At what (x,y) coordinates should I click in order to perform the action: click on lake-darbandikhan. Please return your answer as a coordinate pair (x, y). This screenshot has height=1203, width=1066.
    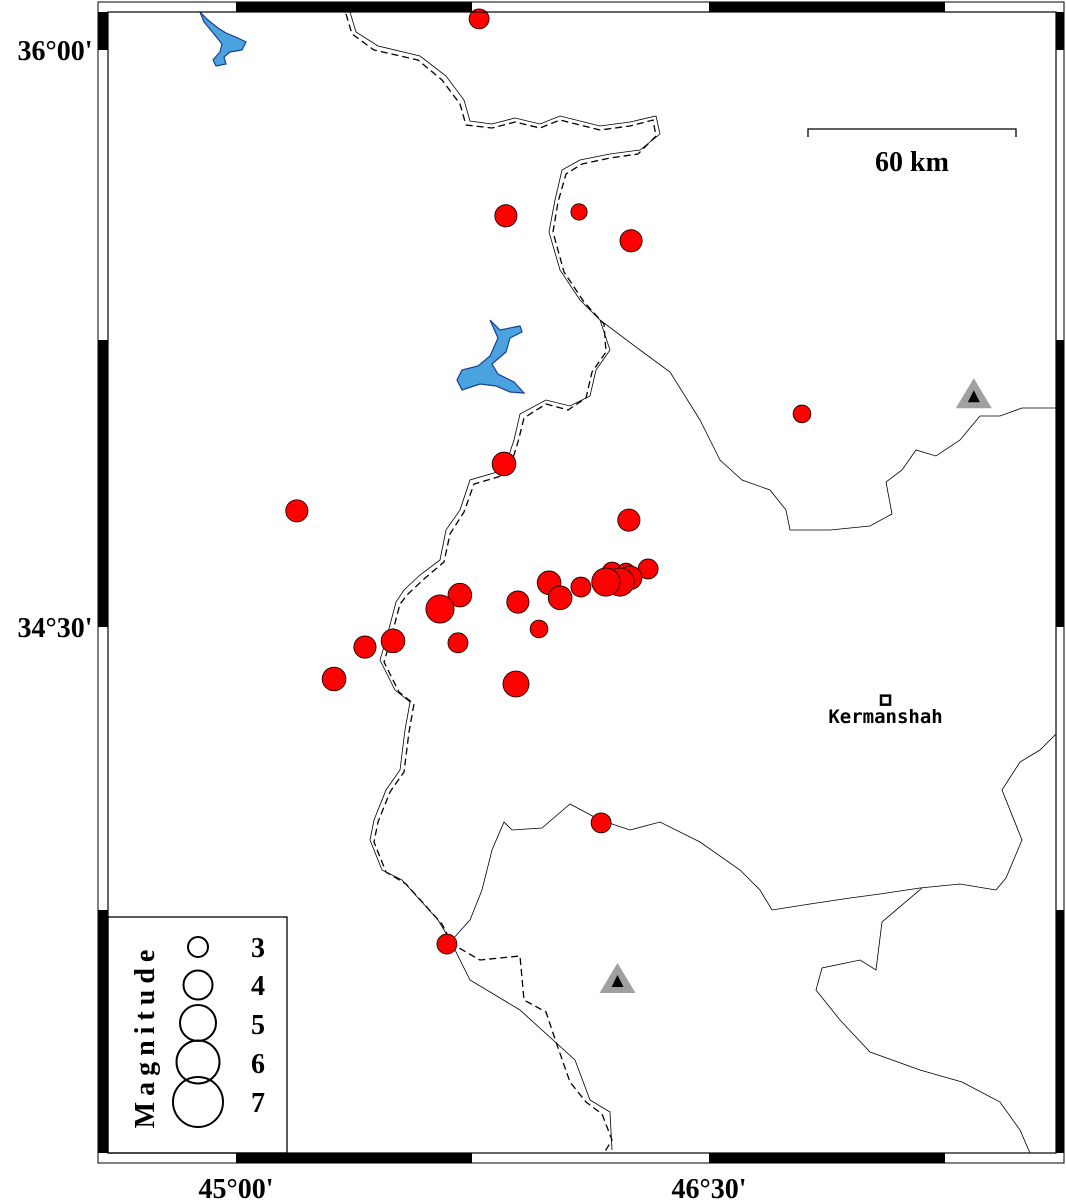
    Looking at the image, I should click on (491, 356).